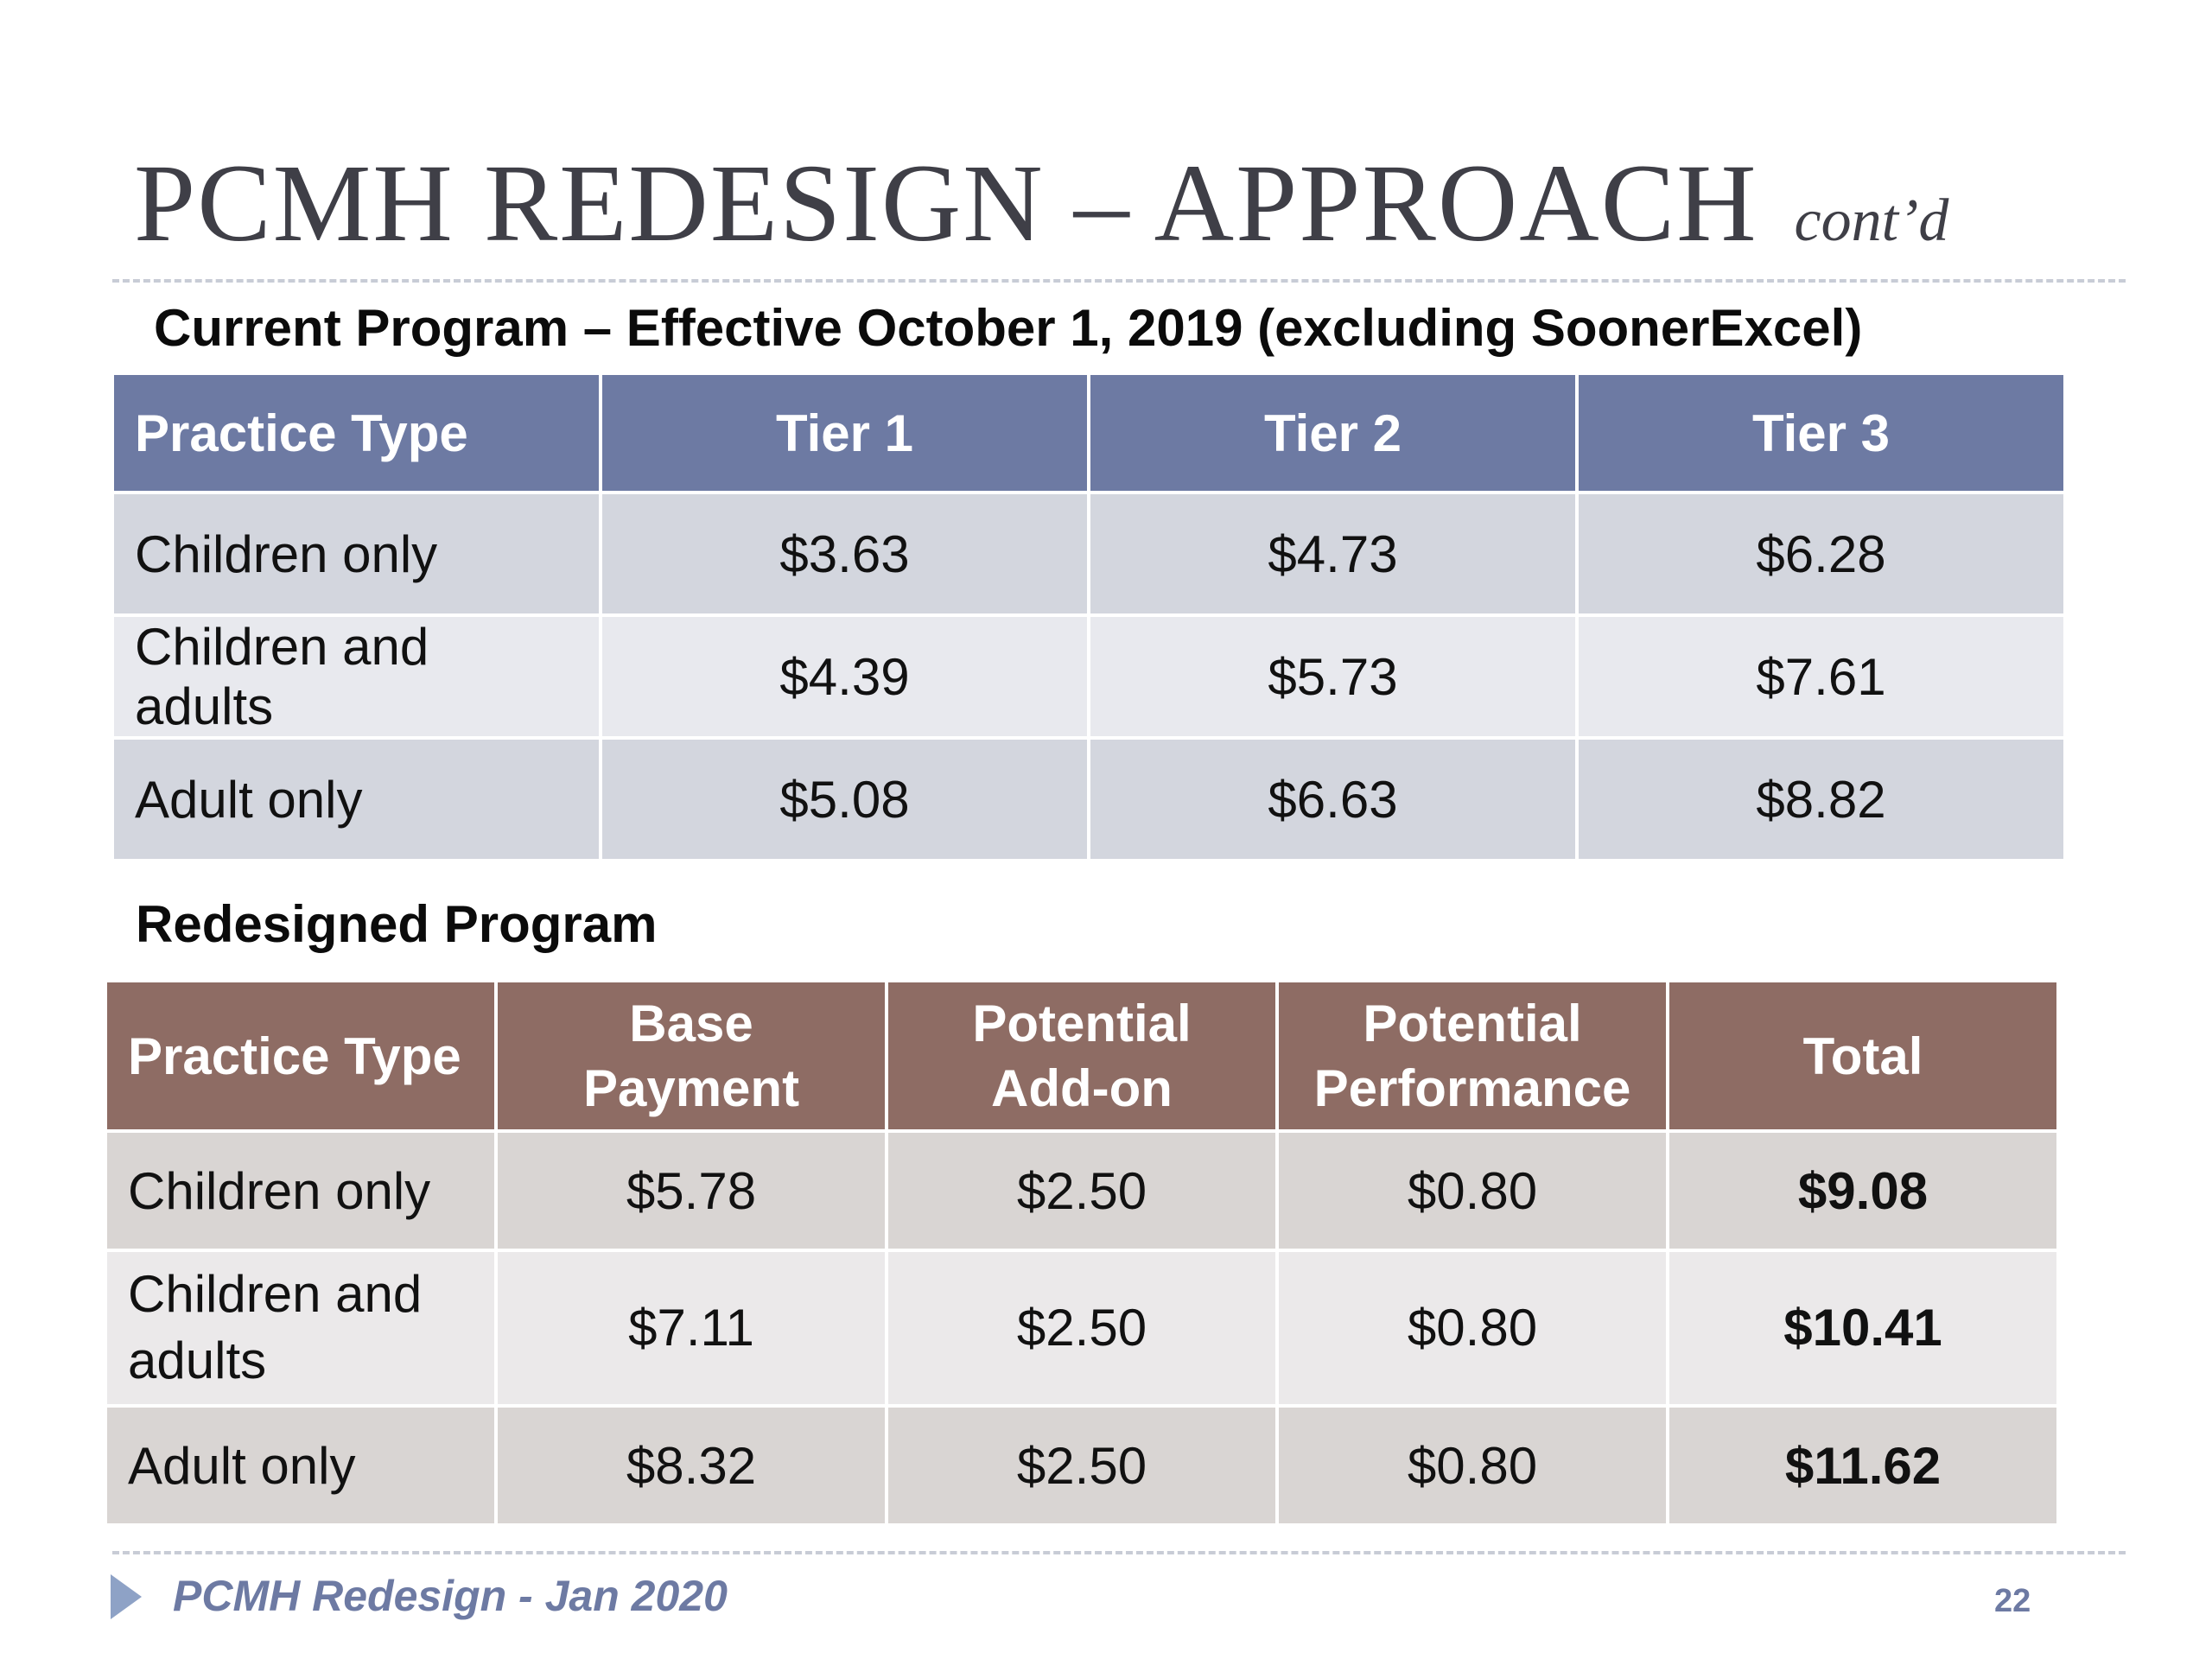 This screenshot has width=2212, height=1659. Describe the element at coordinates (1332, 433) in the screenshot. I see `header-tier-2: Tier 2` at that location.